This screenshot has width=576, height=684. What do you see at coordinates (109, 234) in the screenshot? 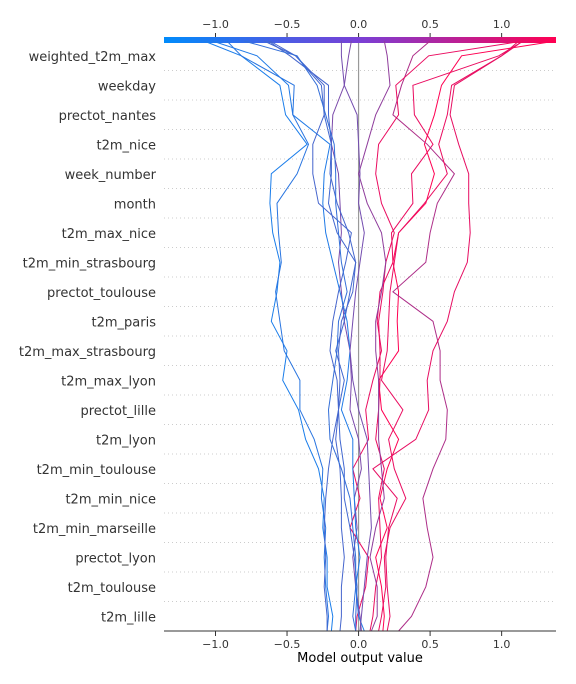
I see `feature-label: t2m_max_nice` at bounding box center [109, 234].